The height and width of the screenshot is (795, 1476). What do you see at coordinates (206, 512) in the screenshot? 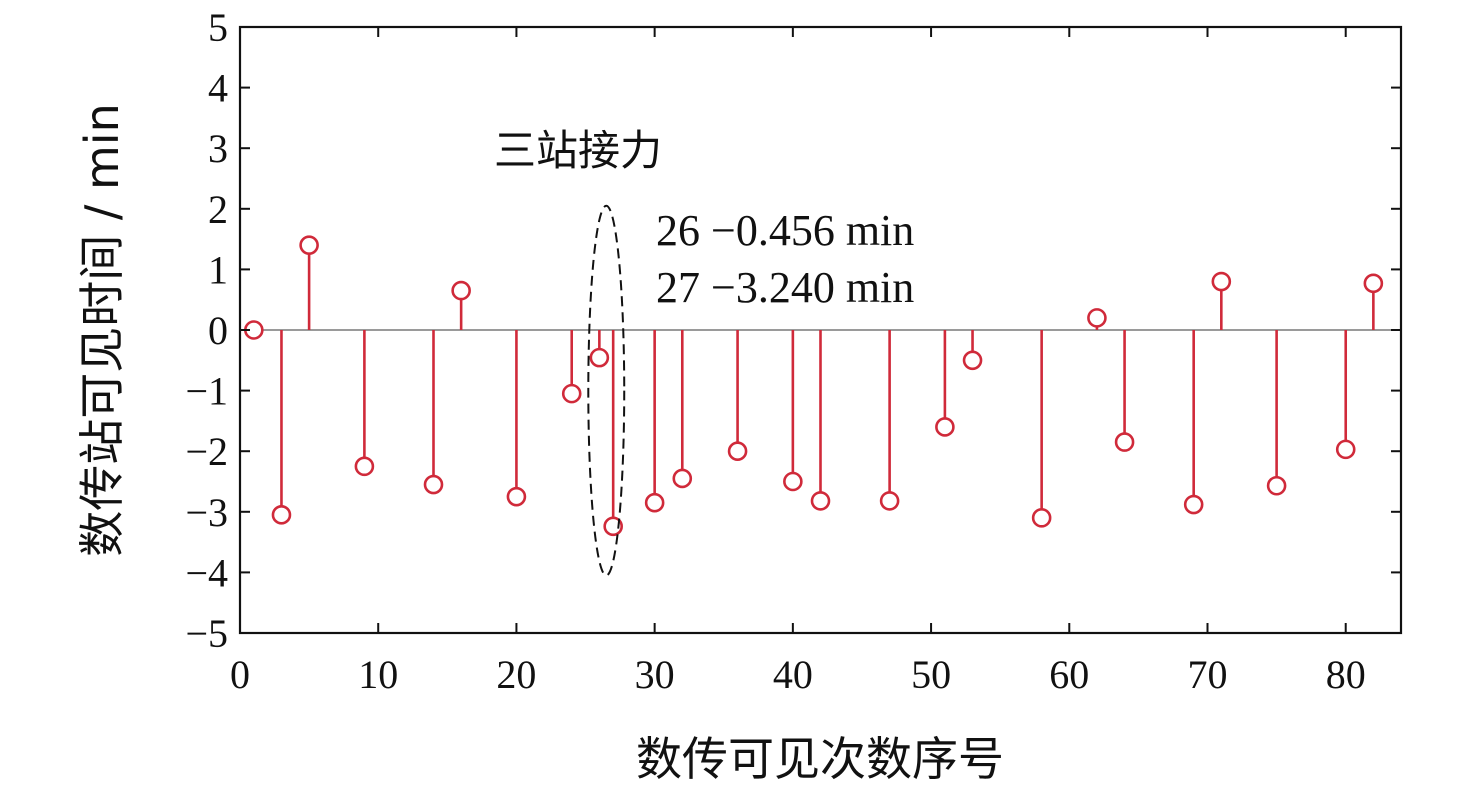
I see `y-tick-label: −3` at bounding box center [206, 512].